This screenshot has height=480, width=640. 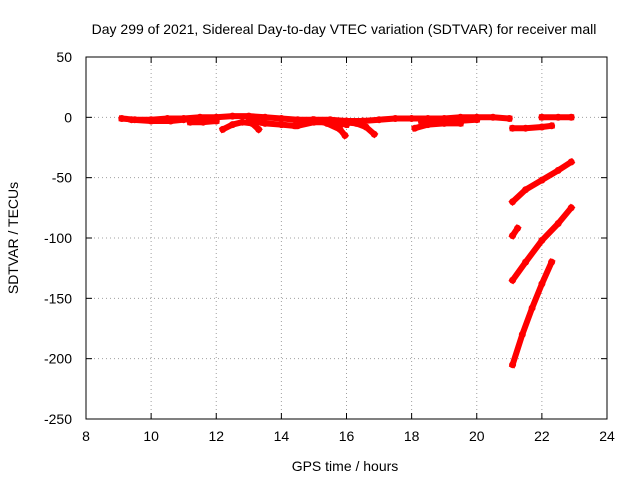 I want to click on y-tick-label: -250, so click(x=58, y=419).